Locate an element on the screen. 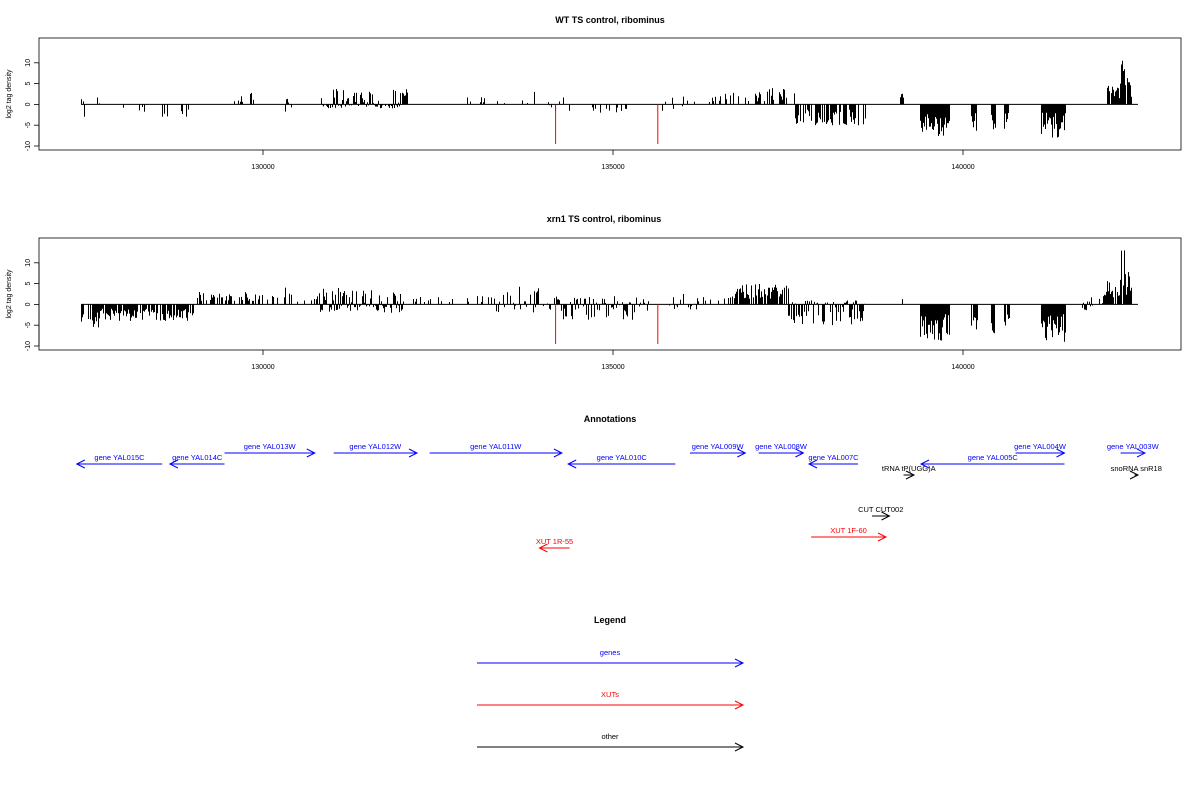  annotation-feature: CUT CUT002 is located at coordinates (880, 513).